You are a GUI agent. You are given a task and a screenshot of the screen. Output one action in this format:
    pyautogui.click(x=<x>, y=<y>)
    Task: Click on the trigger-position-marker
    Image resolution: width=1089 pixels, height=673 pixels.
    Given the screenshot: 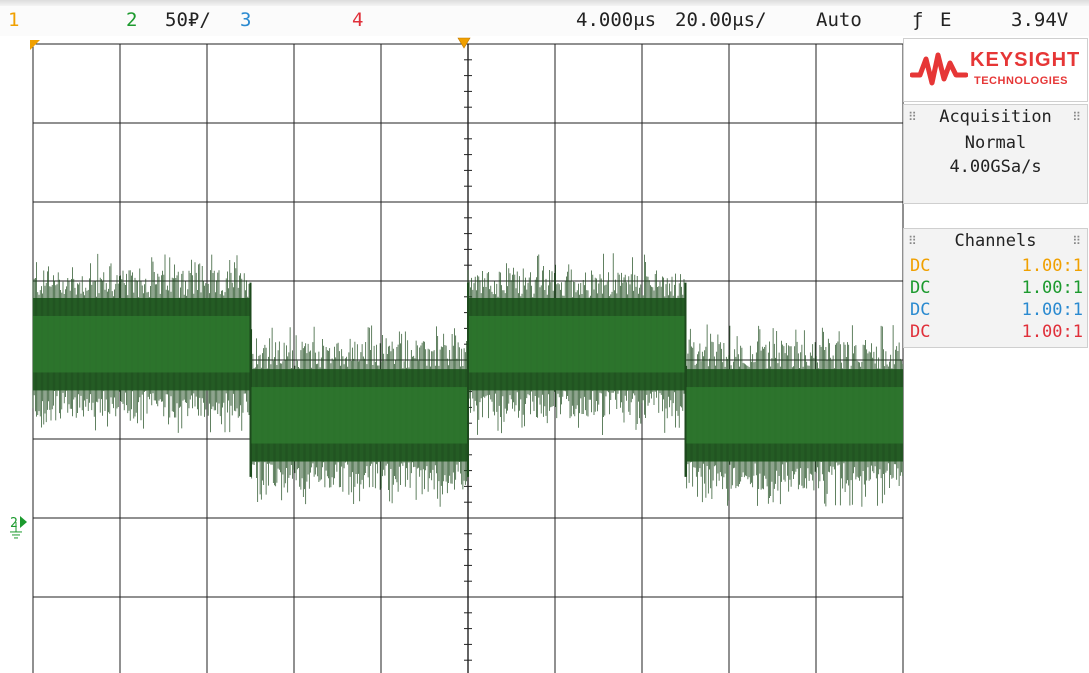 What is the action you would take?
    pyautogui.click(x=464, y=43)
    